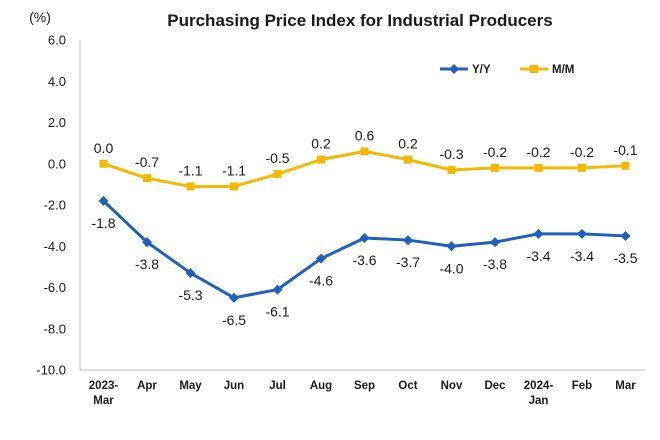 This screenshot has height=440, width=660. I want to click on data-label: -1.8, so click(103, 223).